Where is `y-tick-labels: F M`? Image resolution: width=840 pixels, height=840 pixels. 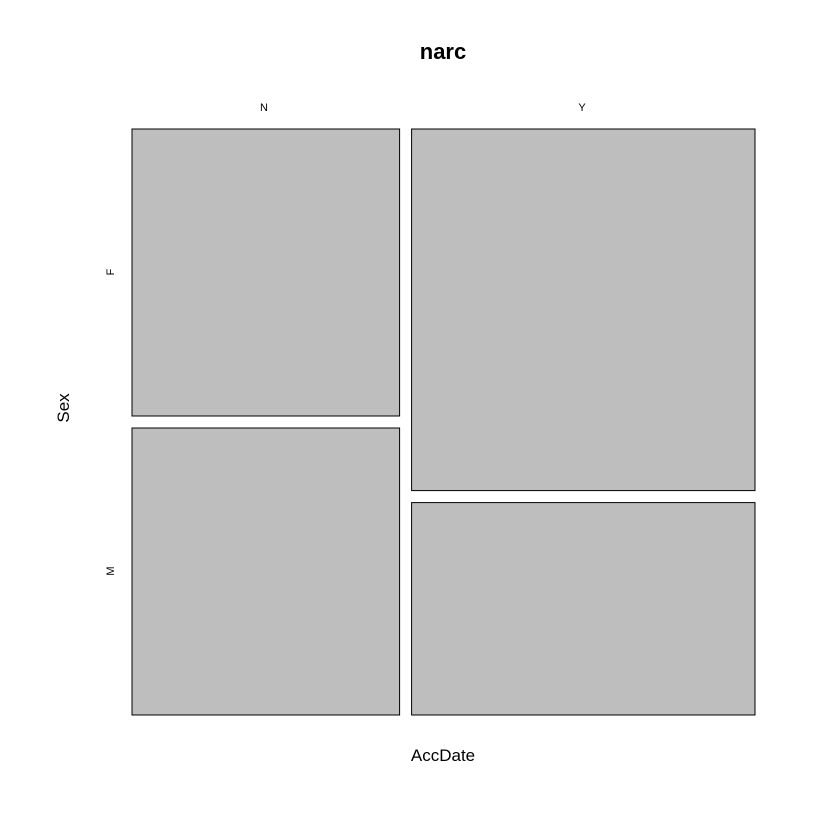
y-tick-labels: F M is located at coordinates (111, 421).